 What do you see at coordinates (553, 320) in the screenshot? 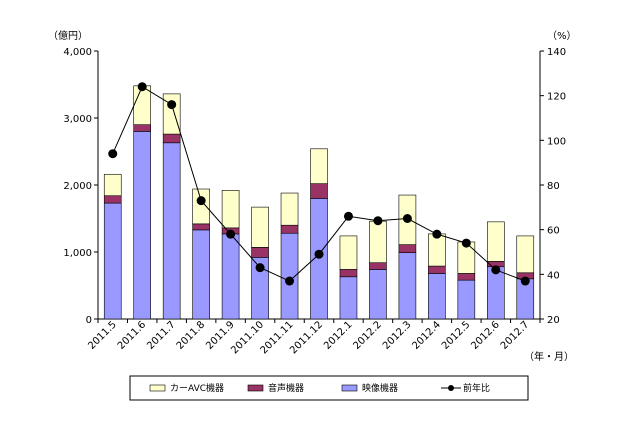
I see `right-tick-label: 20` at bounding box center [553, 320].